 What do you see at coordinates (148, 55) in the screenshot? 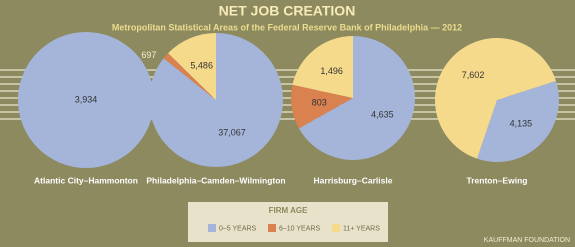
I see `data-label: 697` at bounding box center [148, 55].